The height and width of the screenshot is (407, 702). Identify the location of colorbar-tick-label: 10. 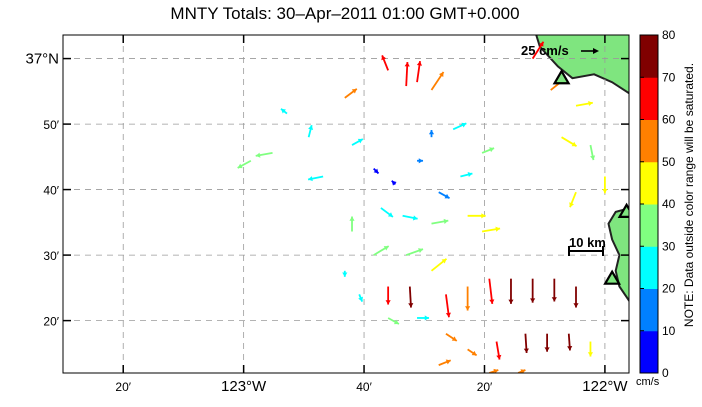
(669, 331).